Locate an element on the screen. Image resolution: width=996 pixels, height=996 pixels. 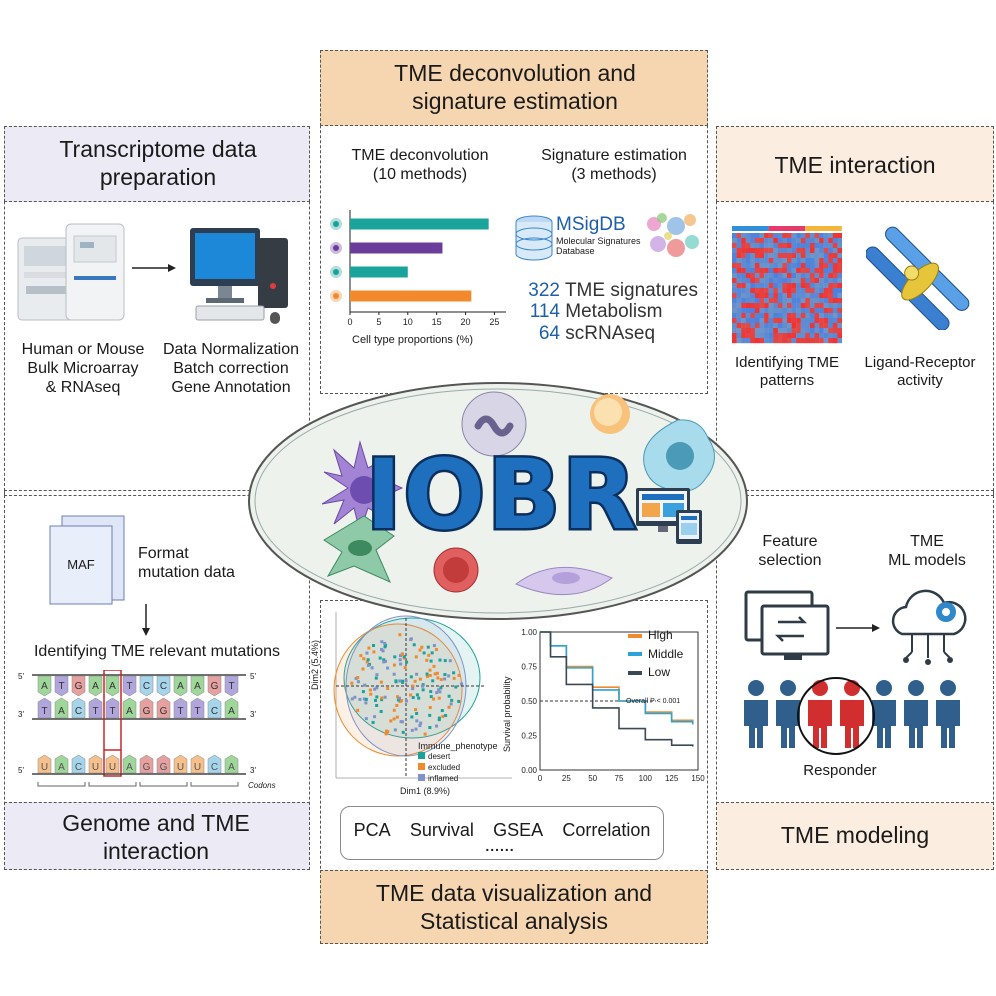
arrow-down-icon is located at coordinates (146, 620).